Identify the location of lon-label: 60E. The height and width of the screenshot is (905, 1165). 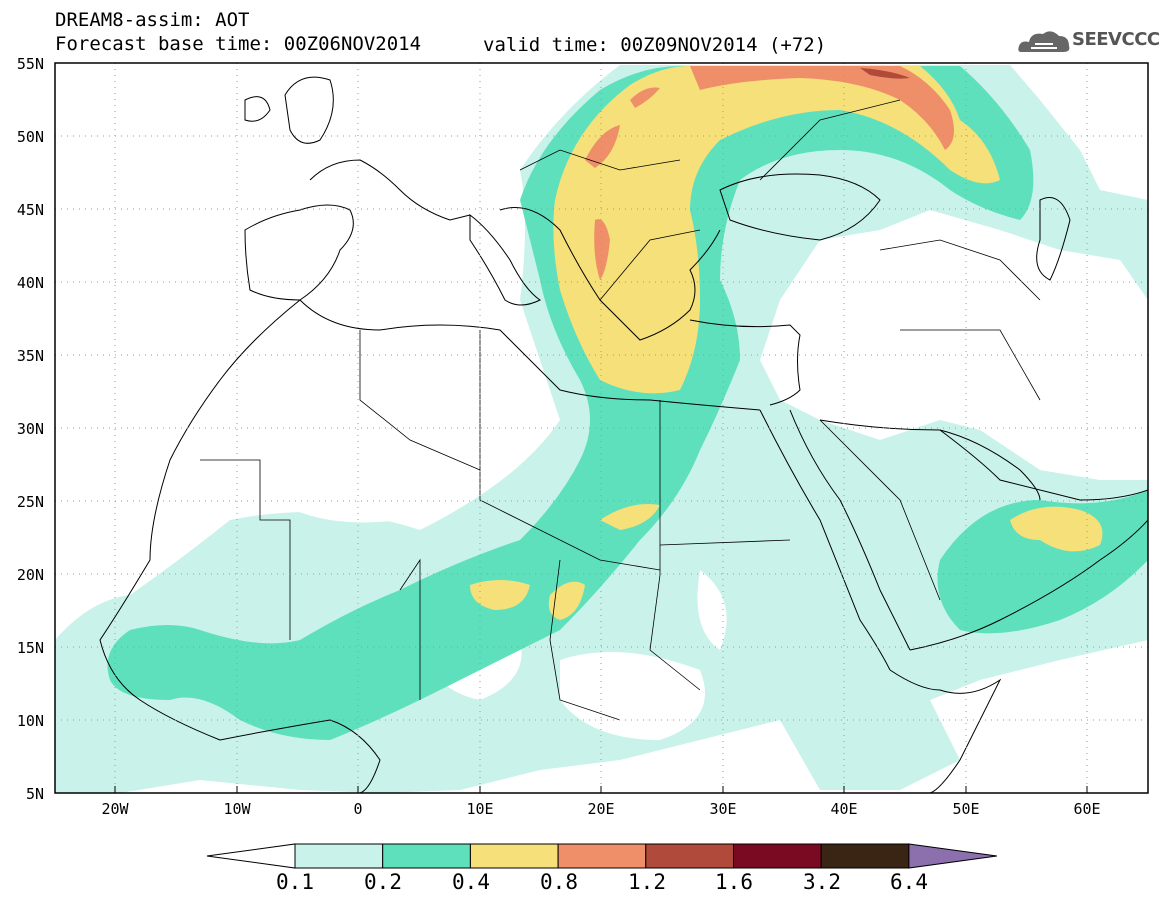
(1087, 809).